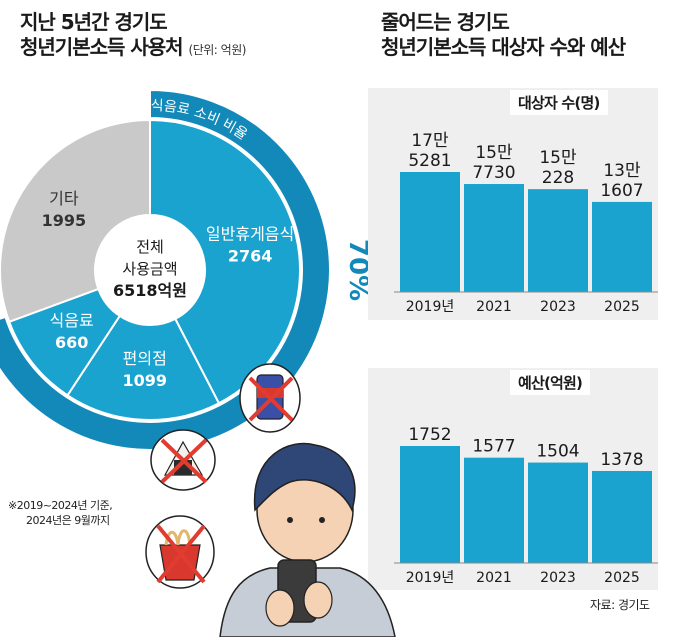 The image size is (681, 637). What do you see at coordinates (622, 578) in the screenshot?
I see `budget-category-4: 2025` at bounding box center [622, 578].